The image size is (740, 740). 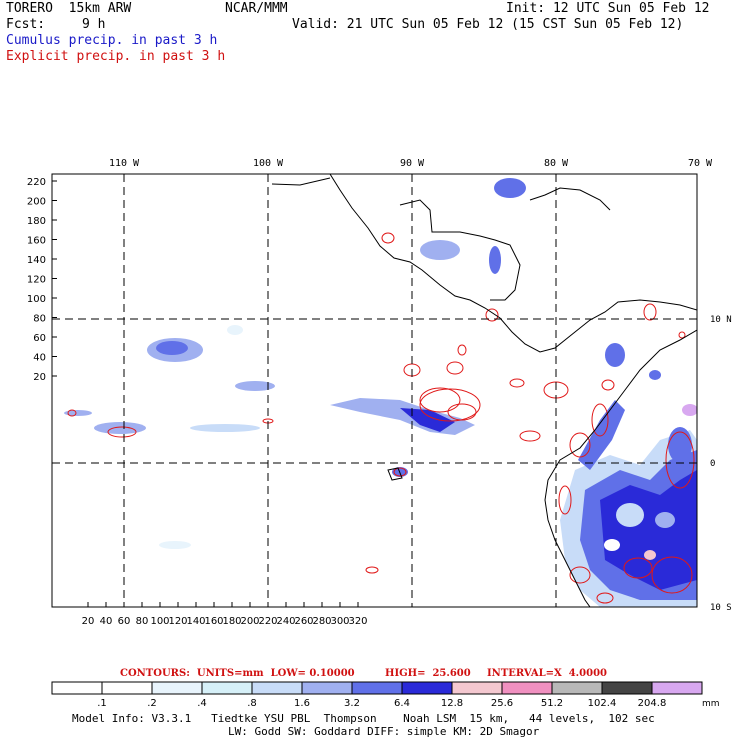 What do you see at coordinates (339, 621) in the screenshot?
I see `x-tick-label: 300` at bounding box center [339, 621].